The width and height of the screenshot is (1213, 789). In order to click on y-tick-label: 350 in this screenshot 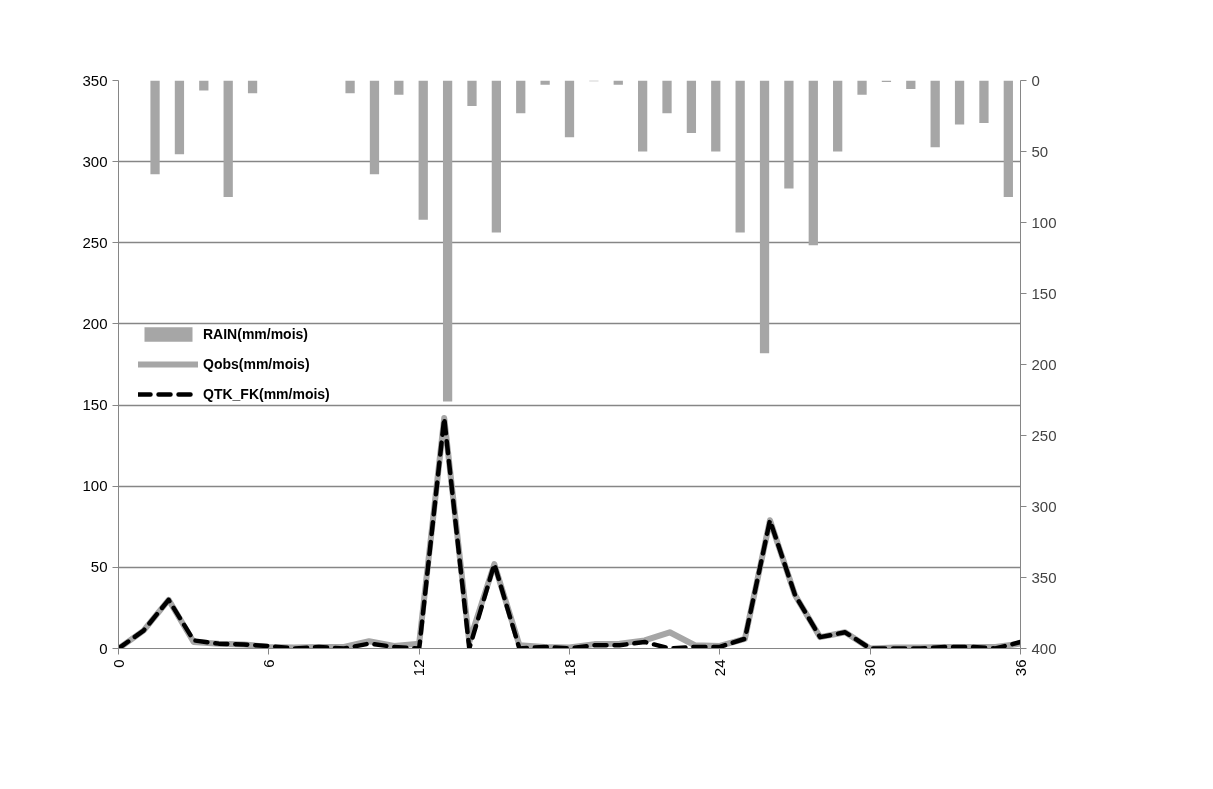, I will do `click(95, 80)`.